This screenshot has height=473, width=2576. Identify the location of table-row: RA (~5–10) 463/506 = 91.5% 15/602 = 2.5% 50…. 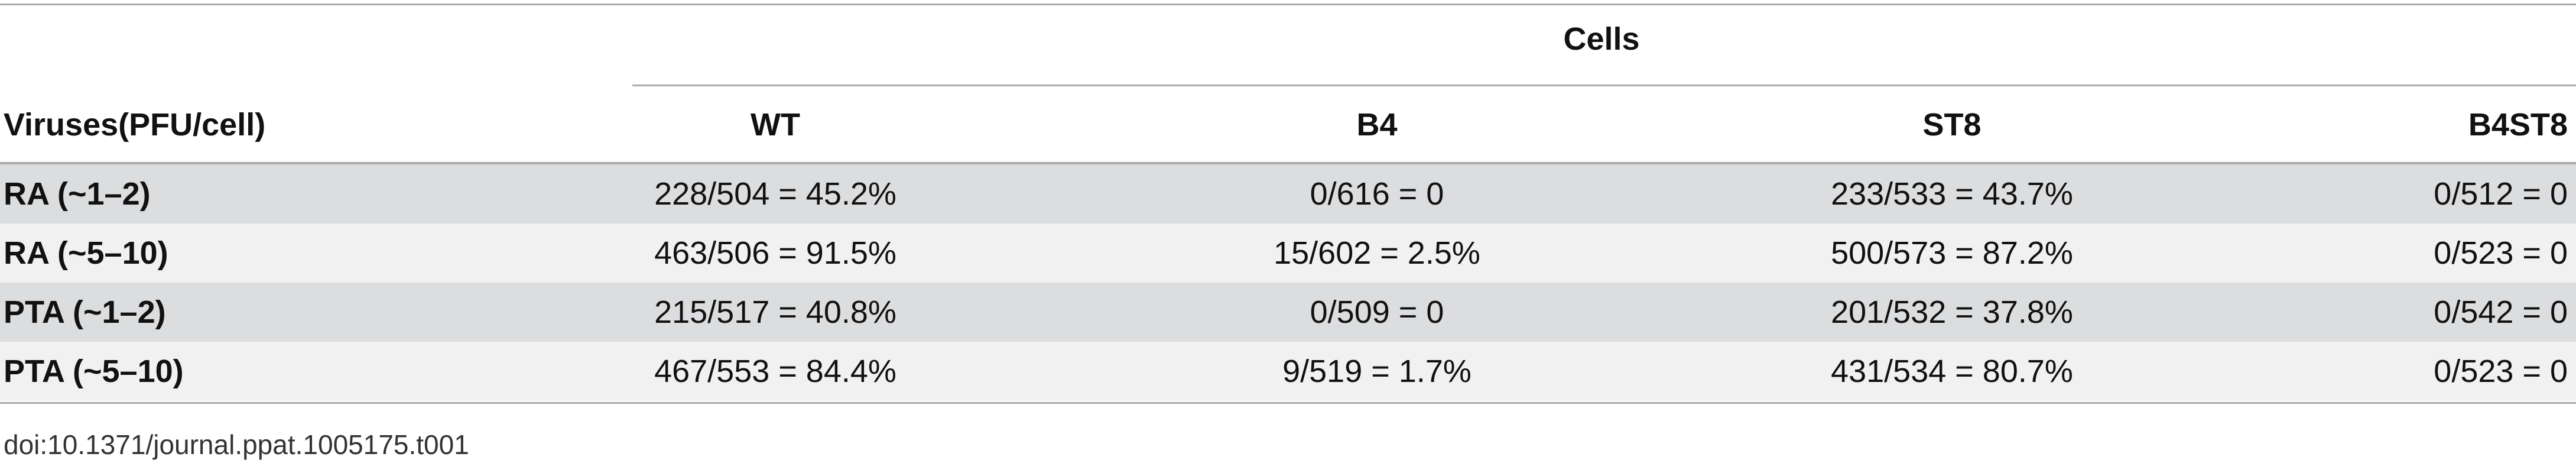
(1288, 253).